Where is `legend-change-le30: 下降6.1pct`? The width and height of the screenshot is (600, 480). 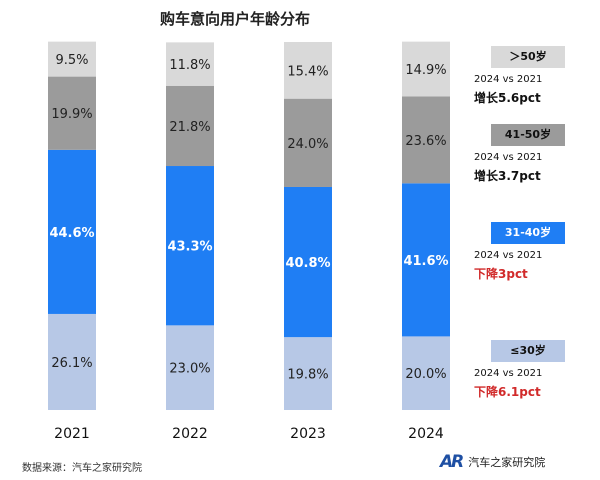
legend-change-le30: 下降6.1pct is located at coordinates (507, 392).